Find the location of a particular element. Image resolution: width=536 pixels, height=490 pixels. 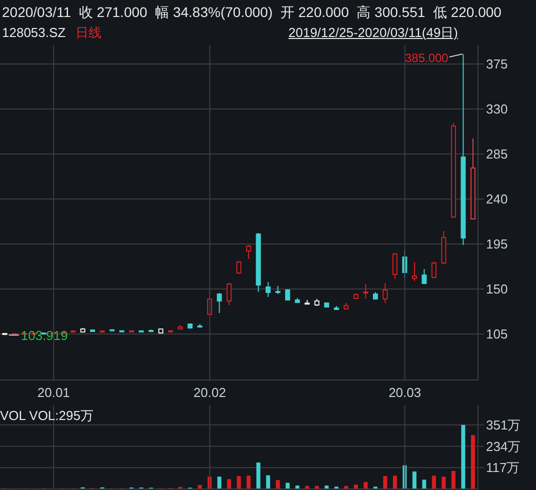

text: 128053.SZ is located at coordinates (34, 32).